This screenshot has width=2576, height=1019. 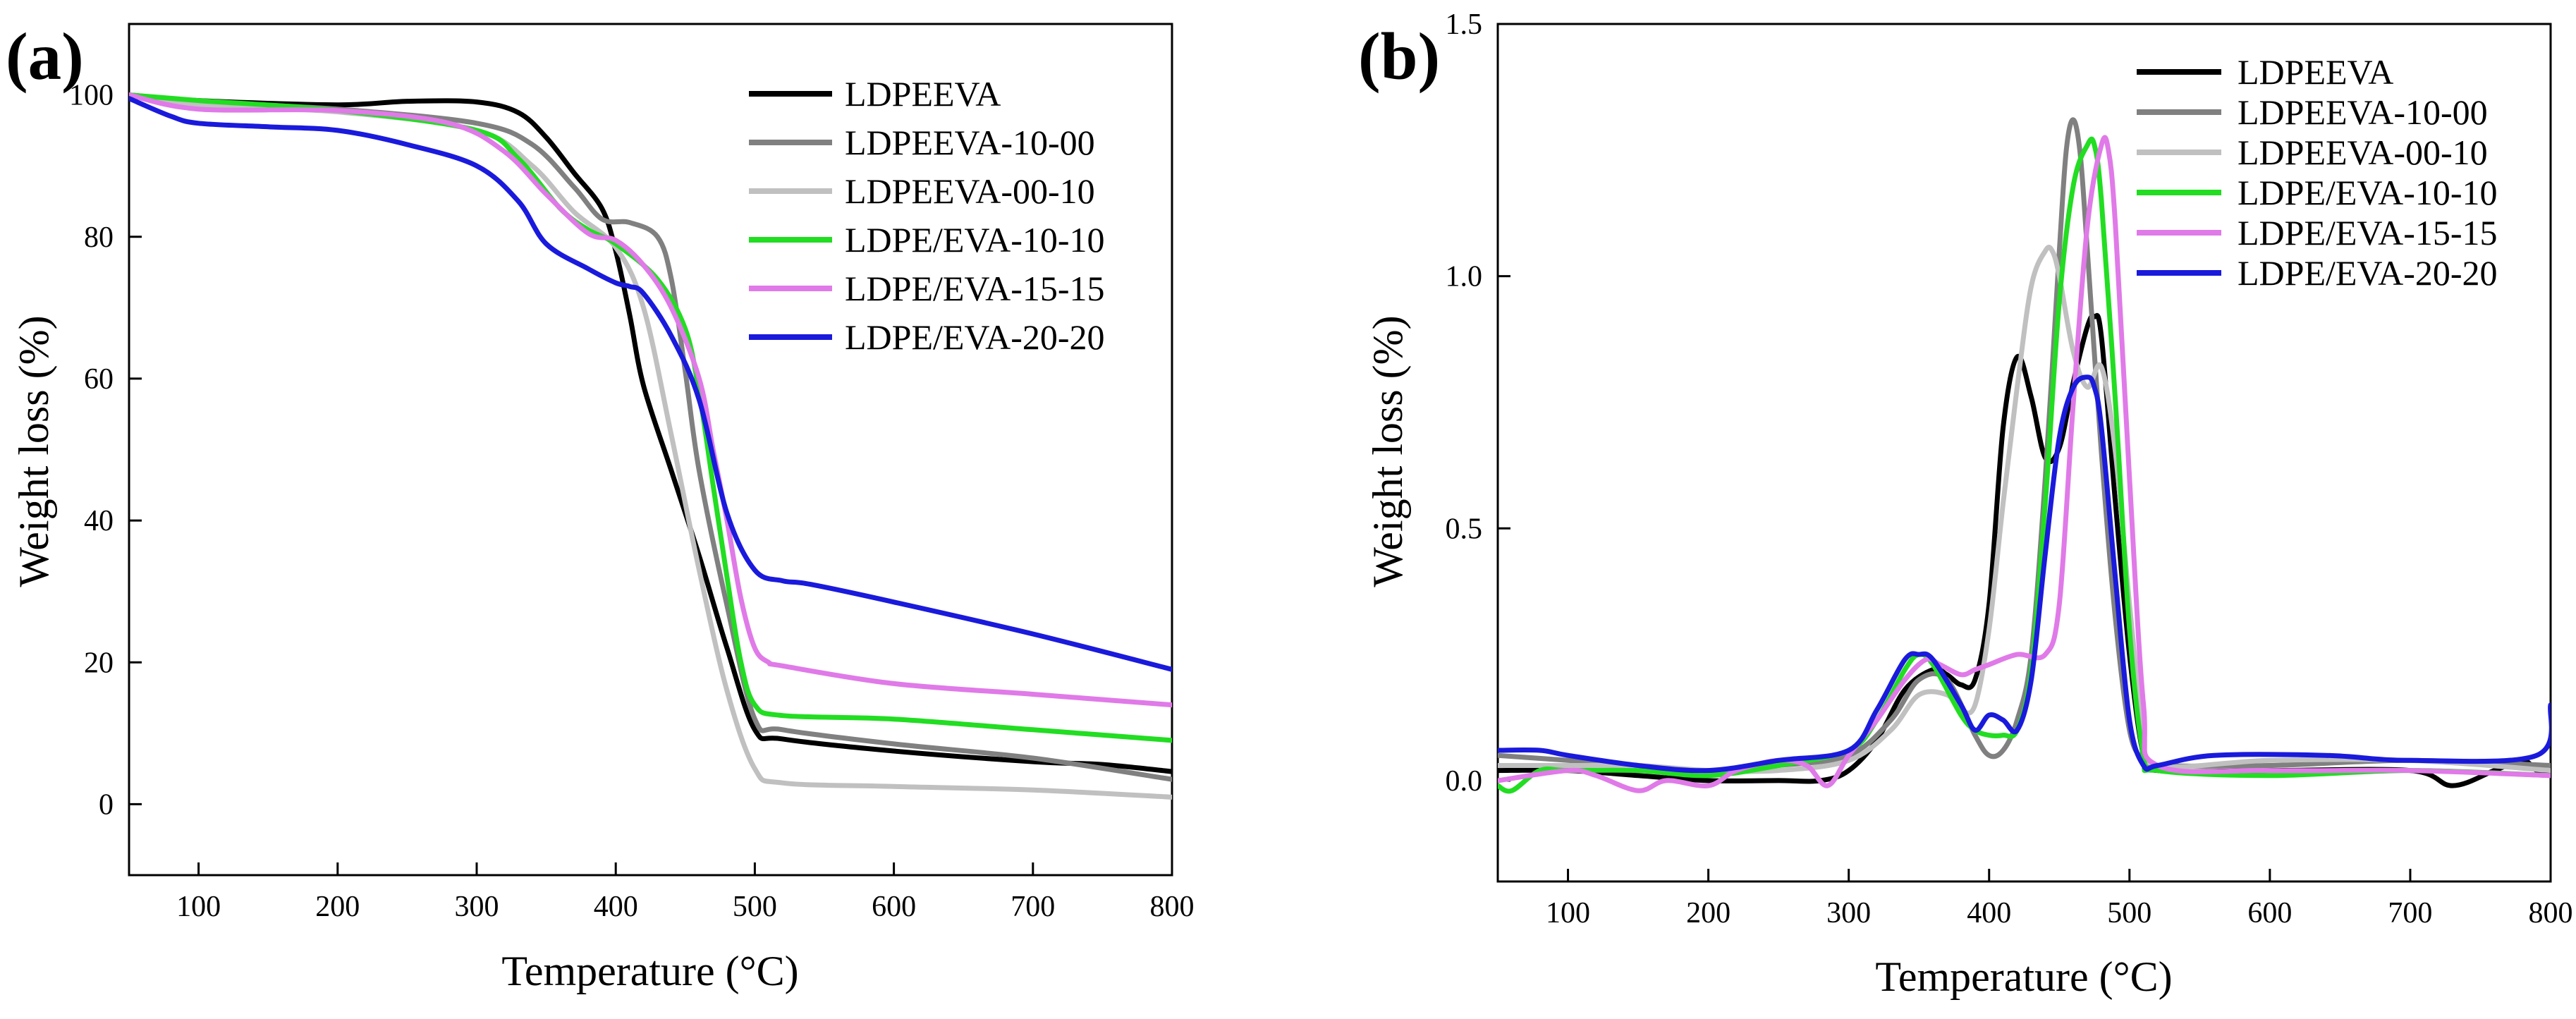 What do you see at coordinates (45, 57) in the screenshot?
I see `panel-label: (a)` at bounding box center [45, 57].